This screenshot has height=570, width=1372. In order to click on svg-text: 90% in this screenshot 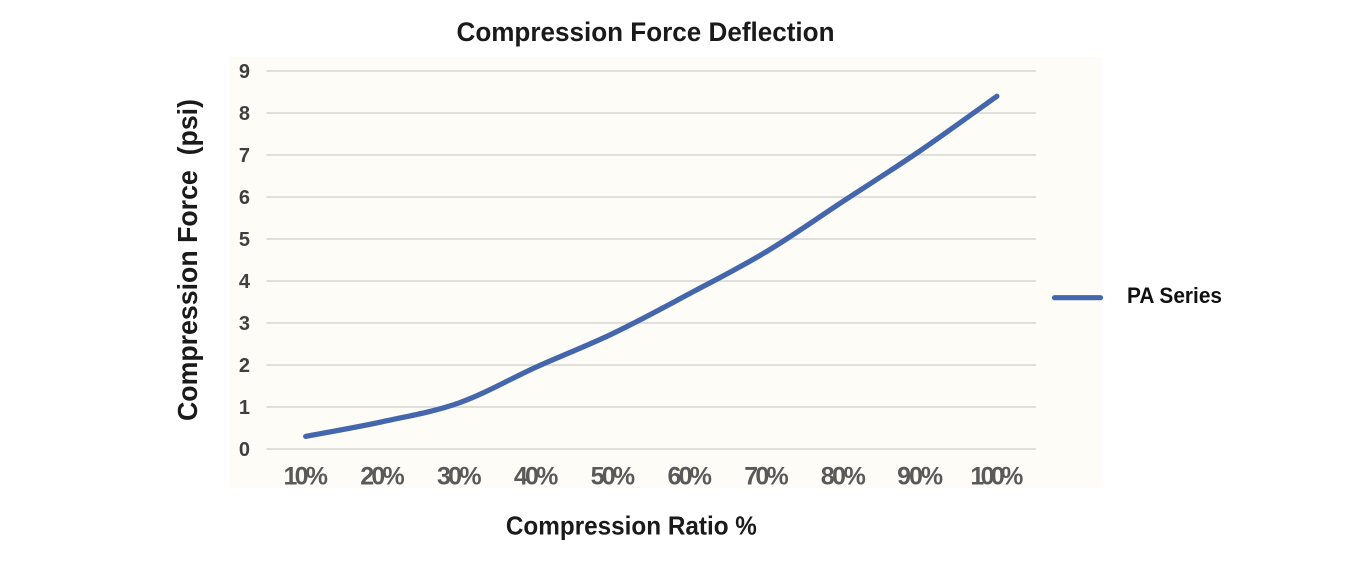, I will do `click(920, 477)`.